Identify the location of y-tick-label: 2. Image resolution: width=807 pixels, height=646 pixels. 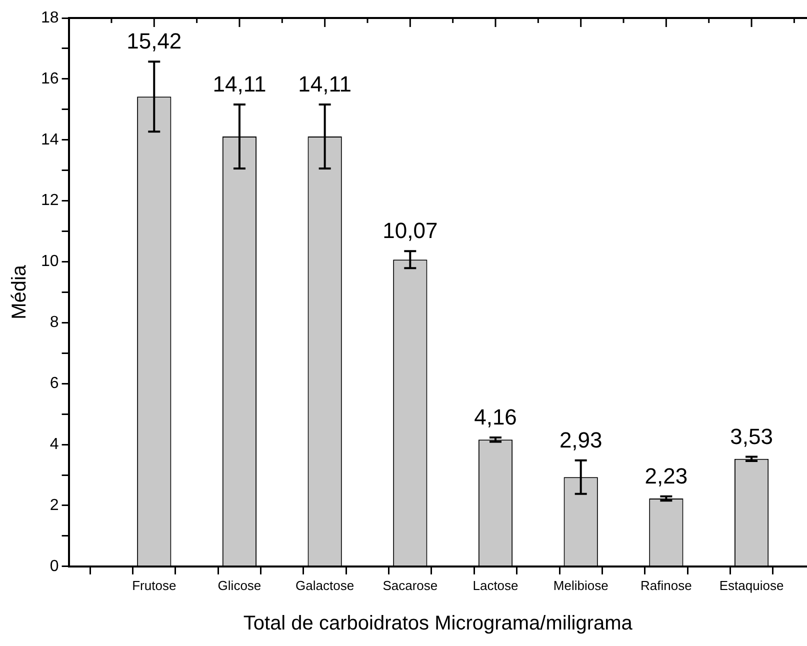
(54, 505).